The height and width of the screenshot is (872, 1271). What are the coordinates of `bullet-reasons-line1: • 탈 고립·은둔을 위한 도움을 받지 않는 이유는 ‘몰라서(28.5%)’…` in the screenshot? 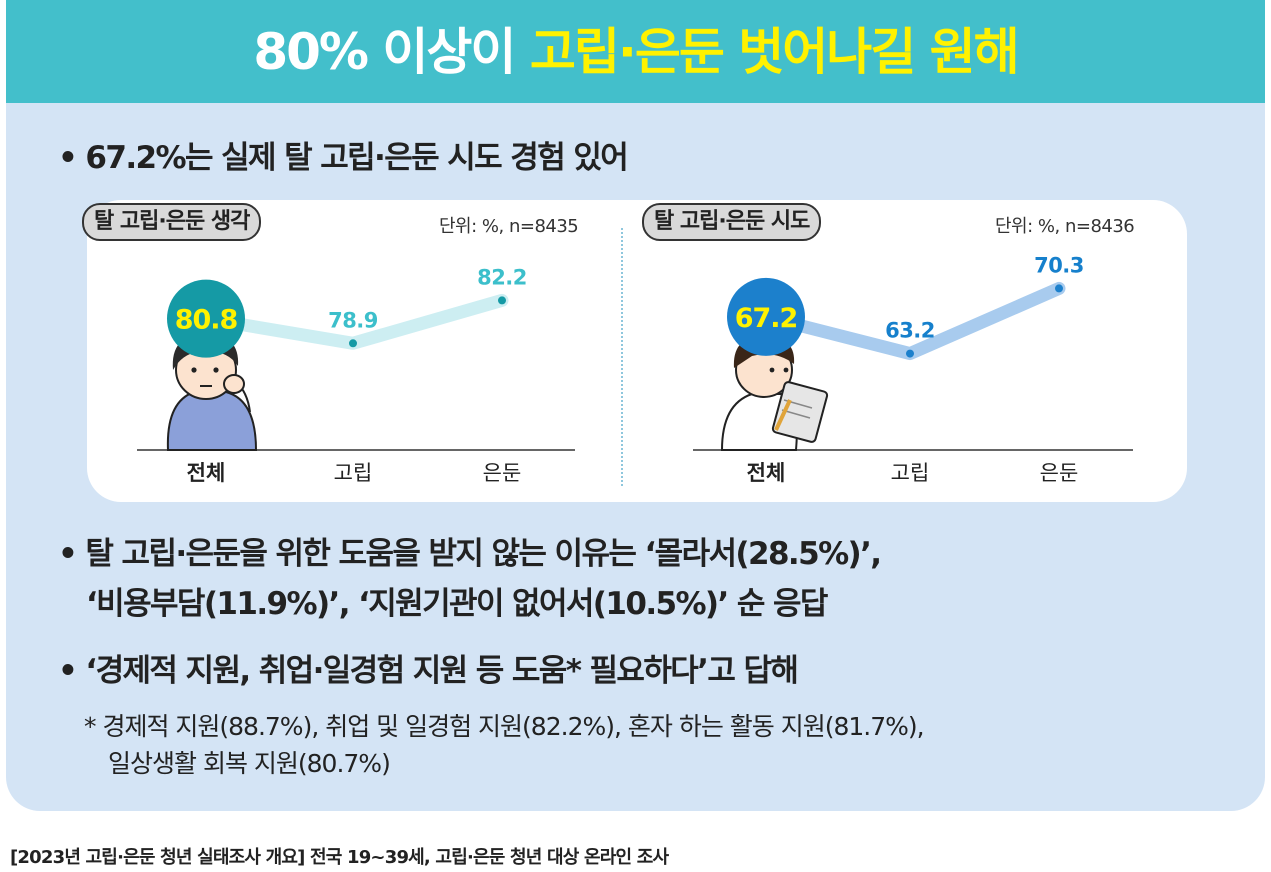 It's located at (470, 554).